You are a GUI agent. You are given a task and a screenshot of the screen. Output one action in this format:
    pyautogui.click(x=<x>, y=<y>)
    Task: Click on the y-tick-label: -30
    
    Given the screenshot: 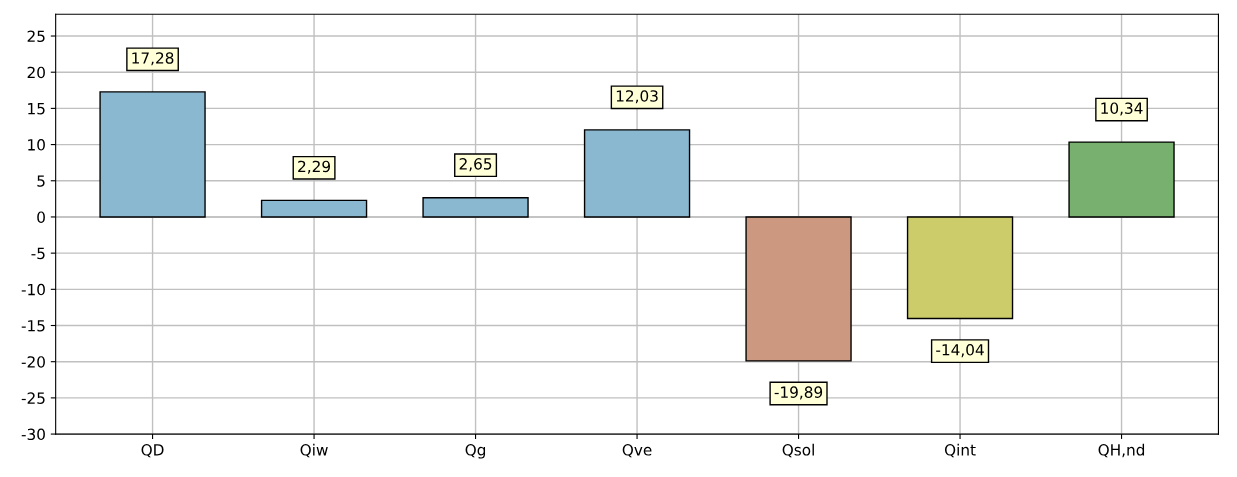 What is the action you would take?
    pyautogui.click(x=33, y=434)
    